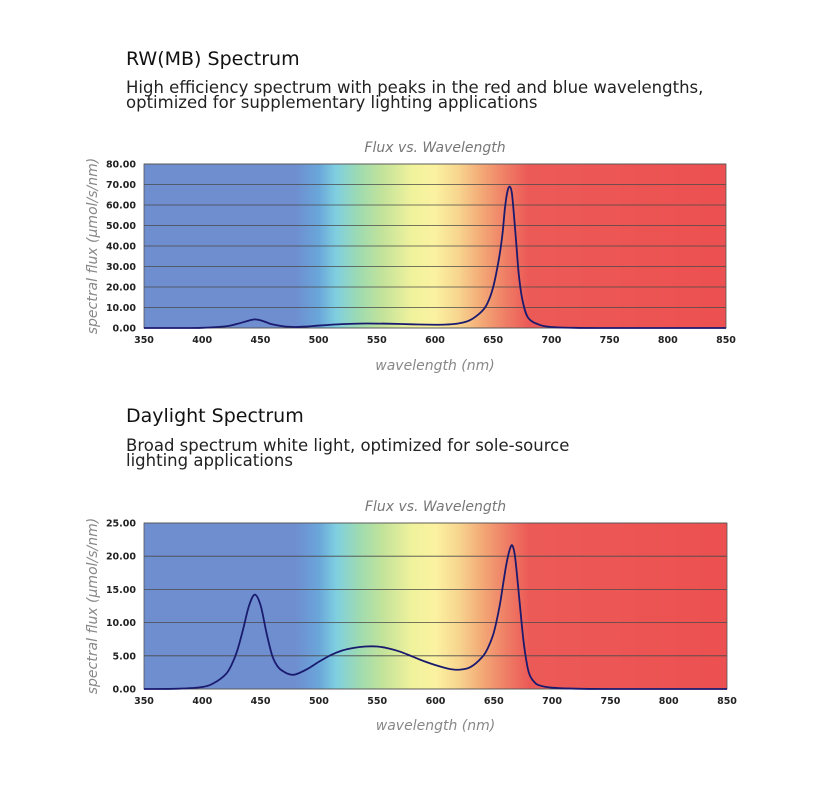 The width and height of the screenshot is (816, 791). I want to click on y-tick-label: 5.00, so click(125, 656).